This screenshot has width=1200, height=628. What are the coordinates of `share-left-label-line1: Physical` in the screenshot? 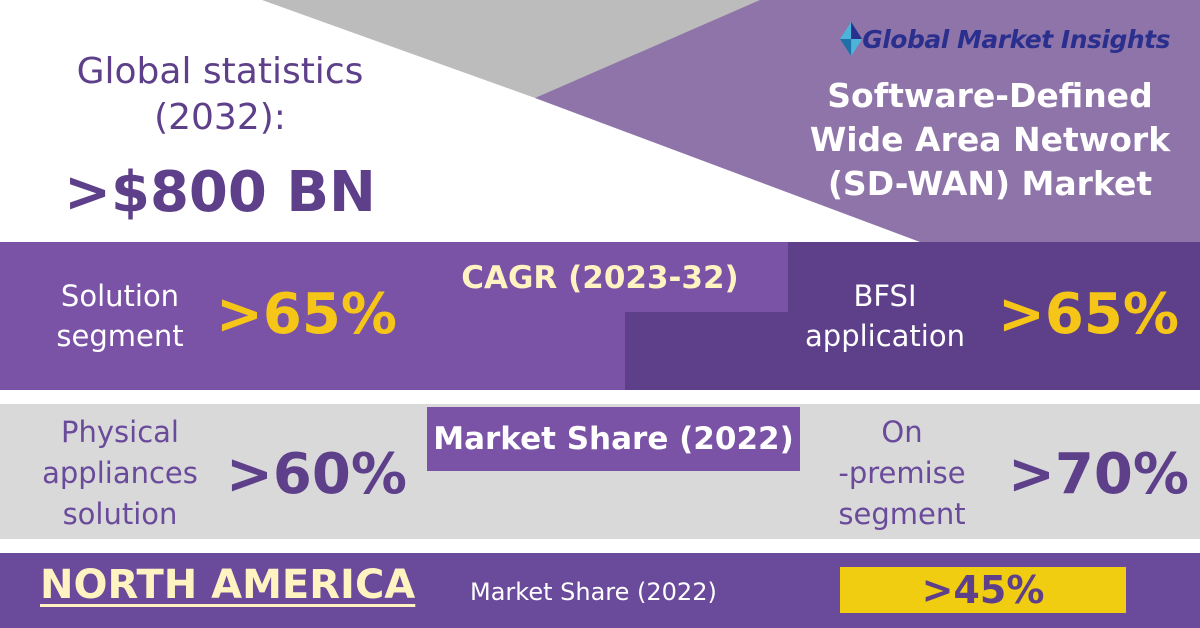 It's located at (120, 432).